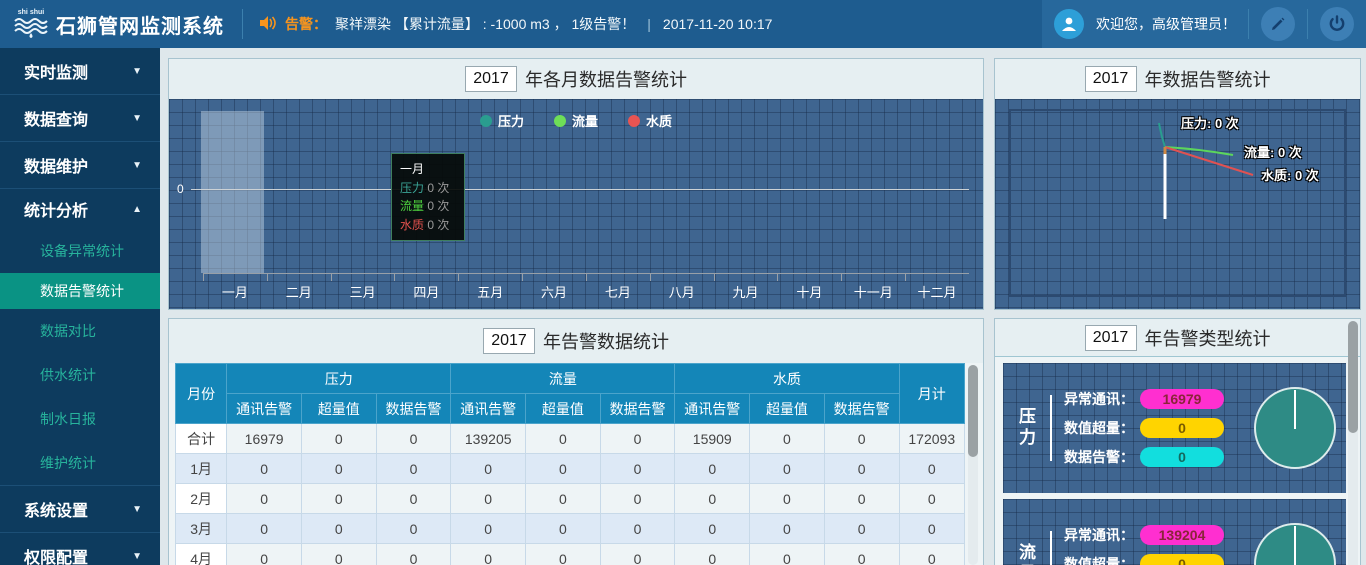 The width and height of the screenshot is (1366, 565). What do you see at coordinates (362, 292) in the screenshot?
I see `month-label: 三月` at bounding box center [362, 292].